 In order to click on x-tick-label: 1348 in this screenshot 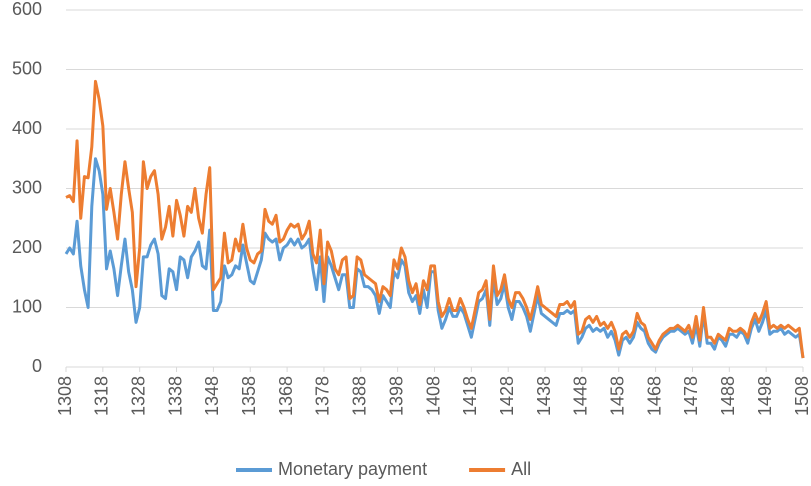, I will do `click(212, 396)`.